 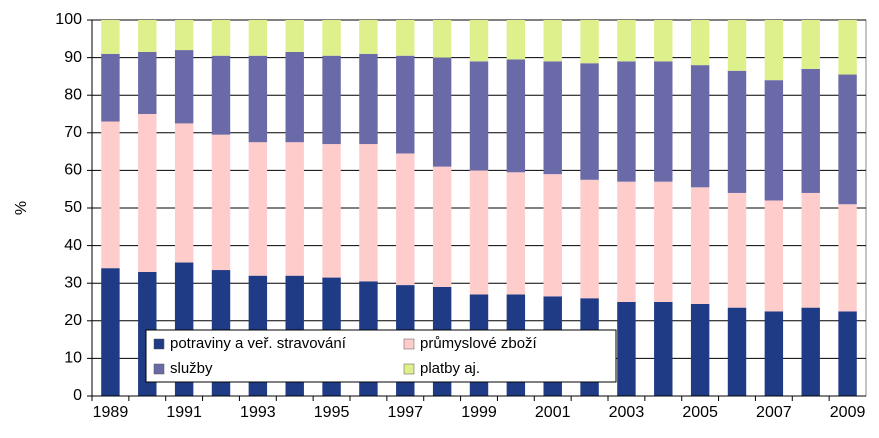 What do you see at coordinates (73, 320) in the screenshot?
I see `y-tick-label: 20` at bounding box center [73, 320].